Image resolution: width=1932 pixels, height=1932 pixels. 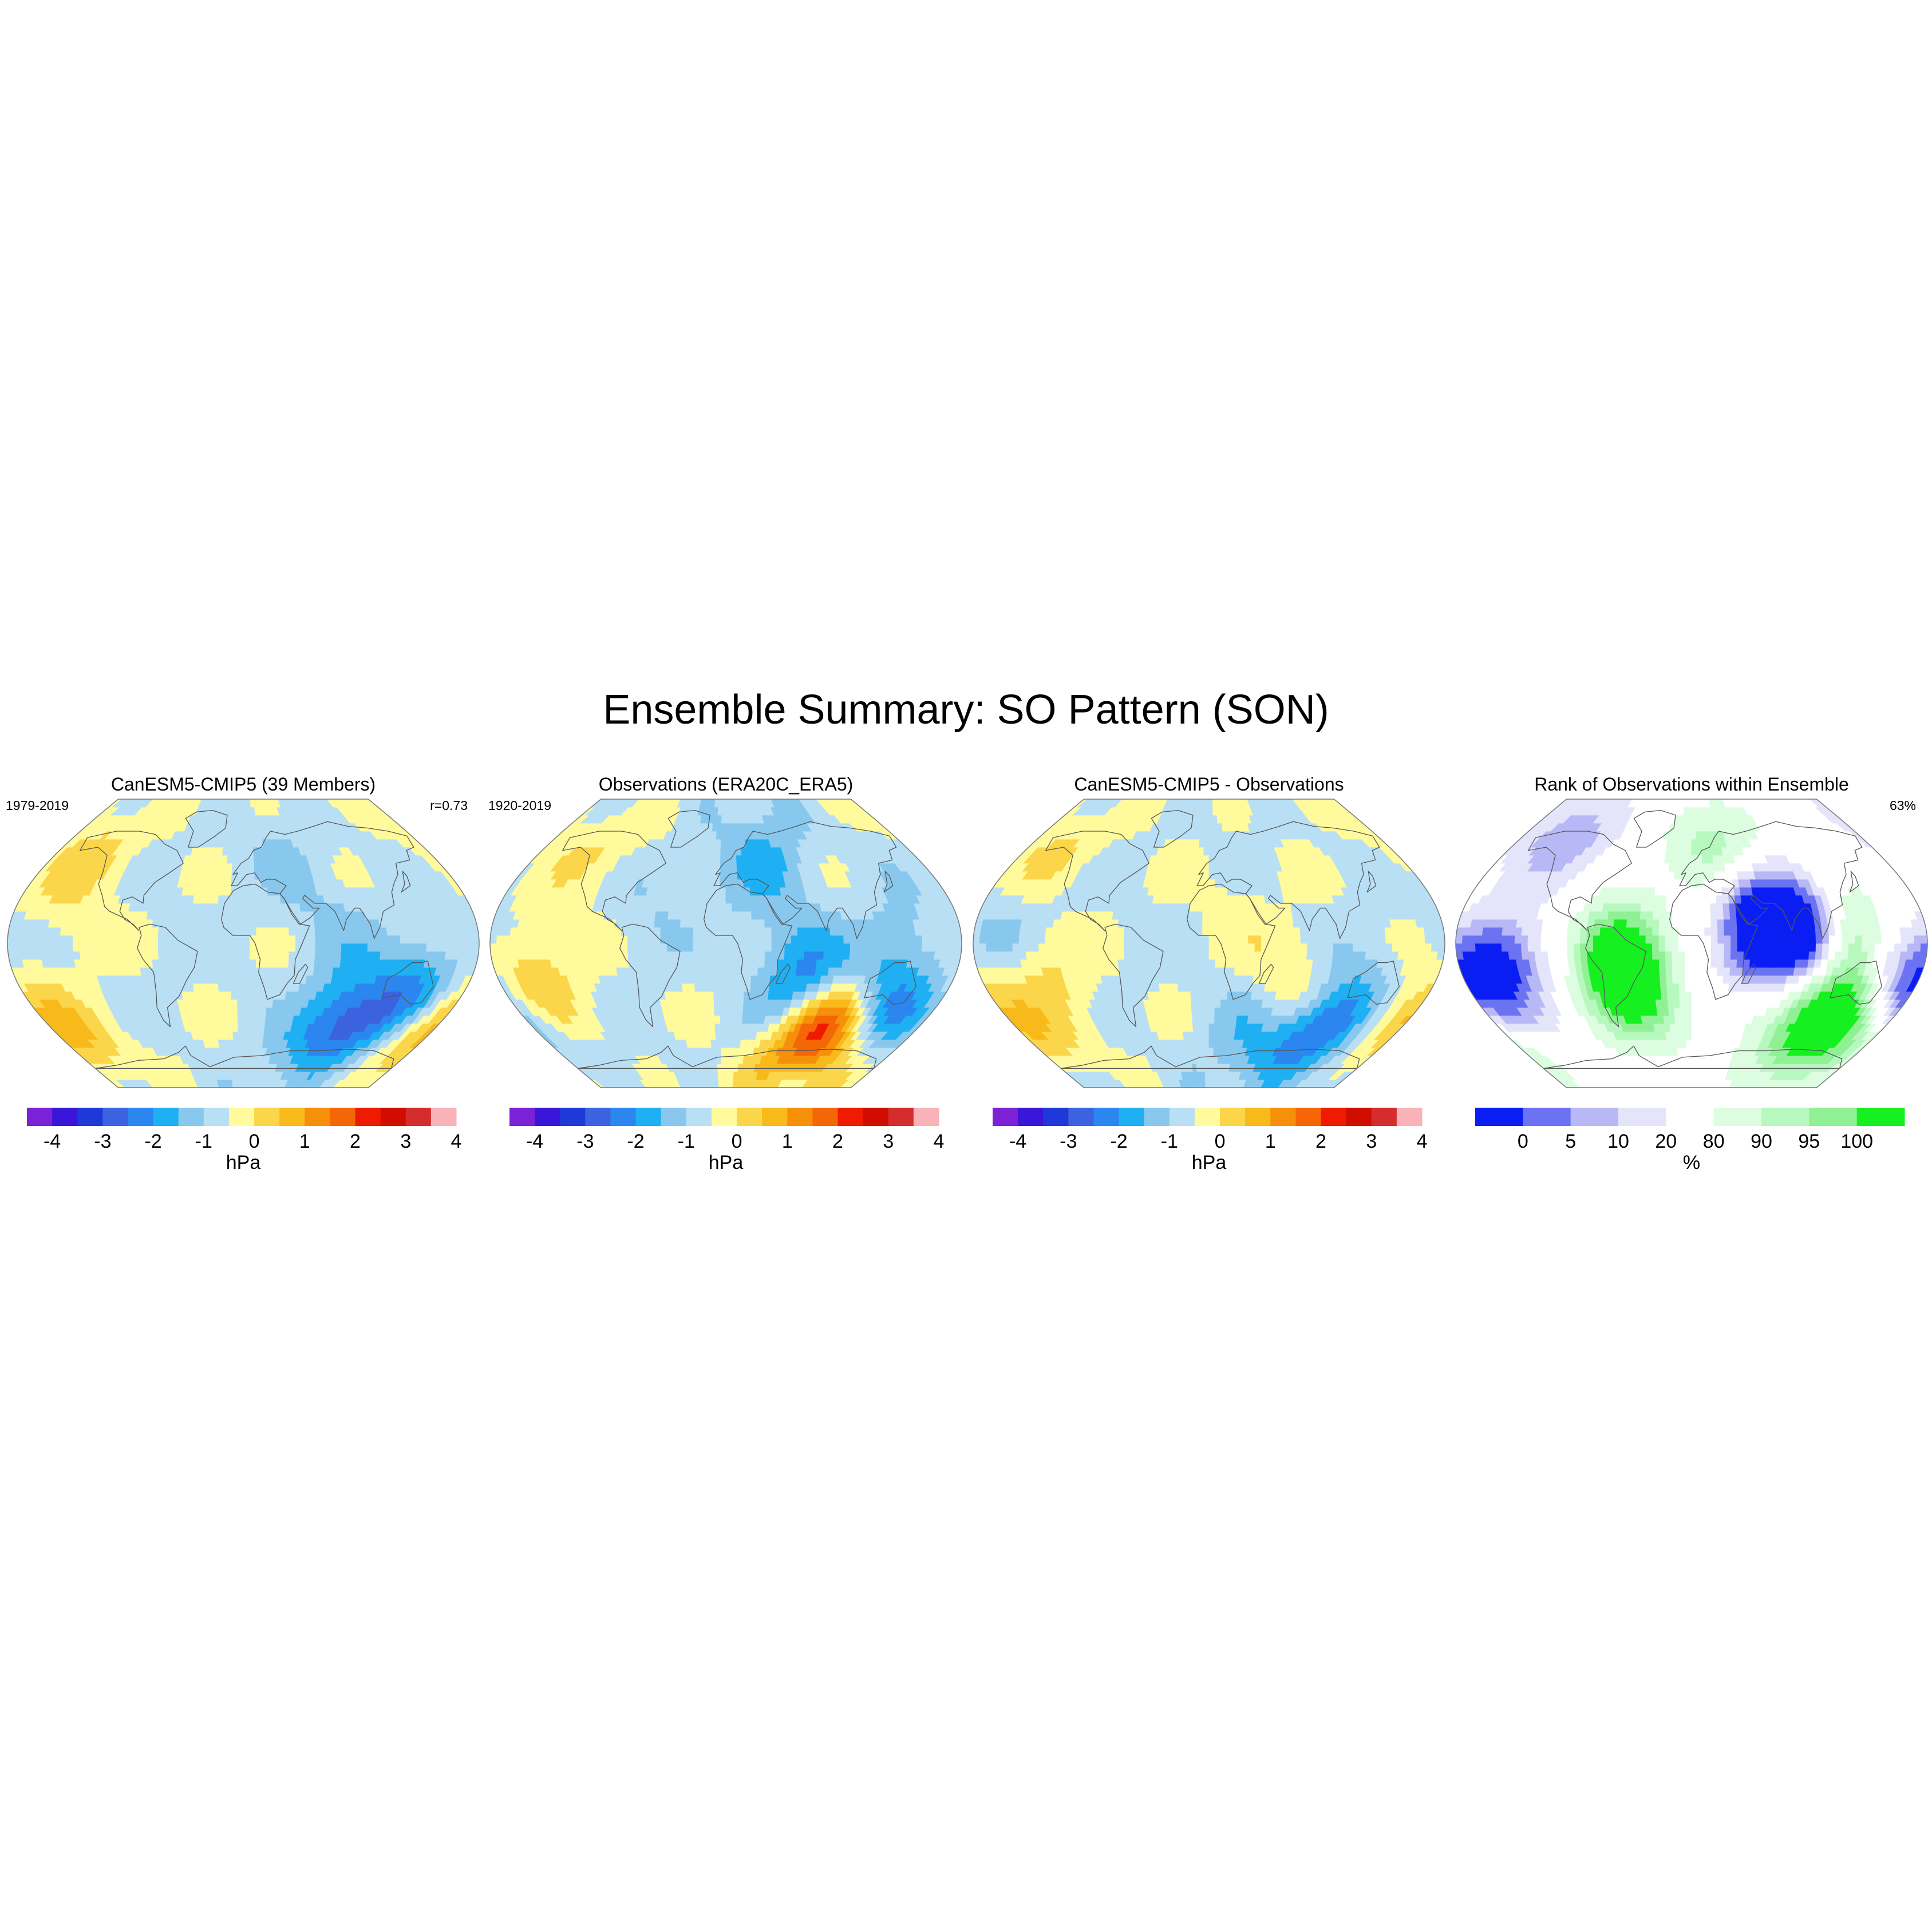 I want to click on period-label: 1979-2019, so click(x=37, y=805).